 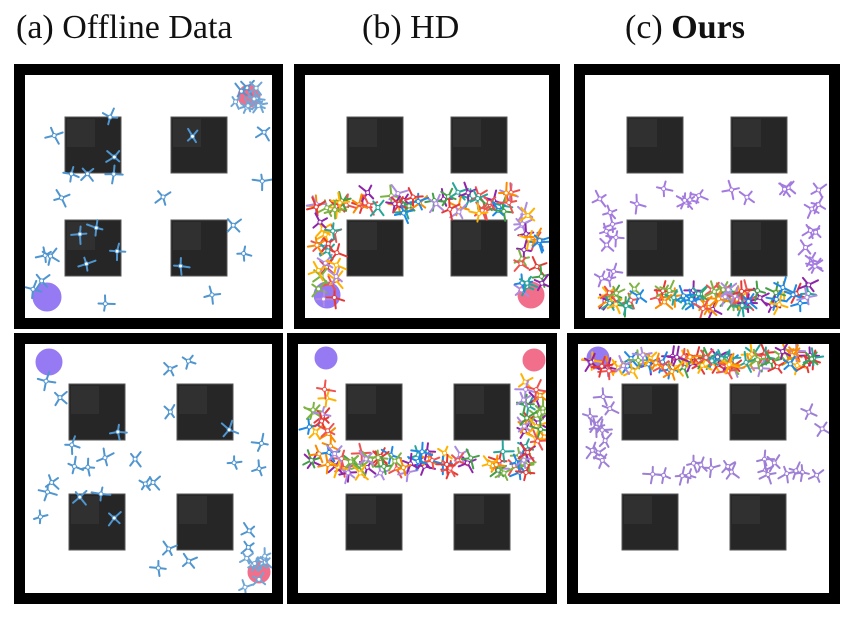 I want to click on heading-offline-data: (a) Offline Data, so click(x=124, y=28).